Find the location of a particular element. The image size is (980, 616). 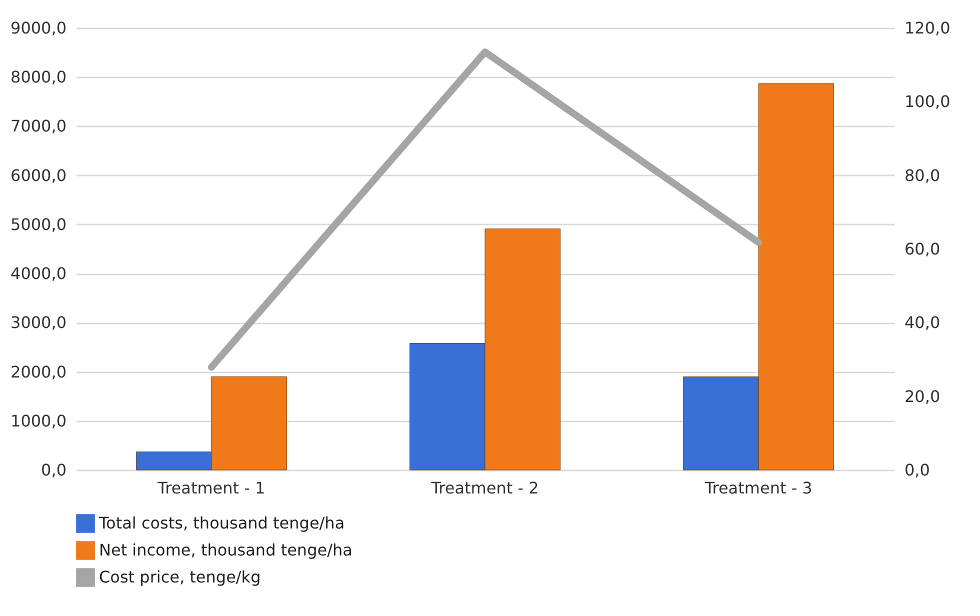

y-tick-label: 0,0 is located at coordinates (53, 470).